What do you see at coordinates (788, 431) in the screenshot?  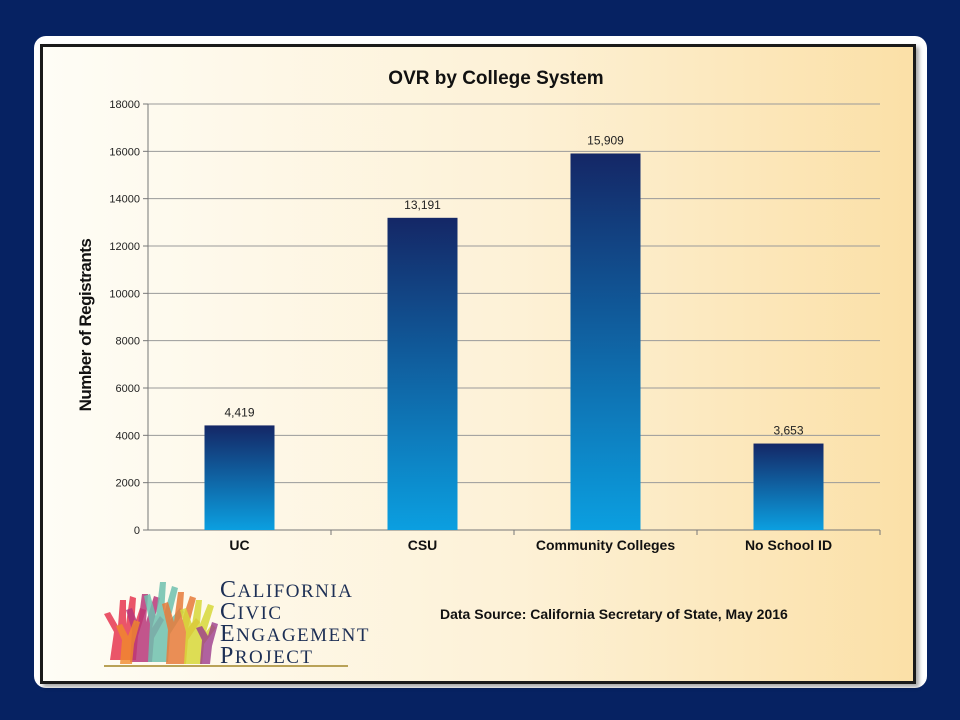 I see `data-label: 3,653` at bounding box center [788, 431].